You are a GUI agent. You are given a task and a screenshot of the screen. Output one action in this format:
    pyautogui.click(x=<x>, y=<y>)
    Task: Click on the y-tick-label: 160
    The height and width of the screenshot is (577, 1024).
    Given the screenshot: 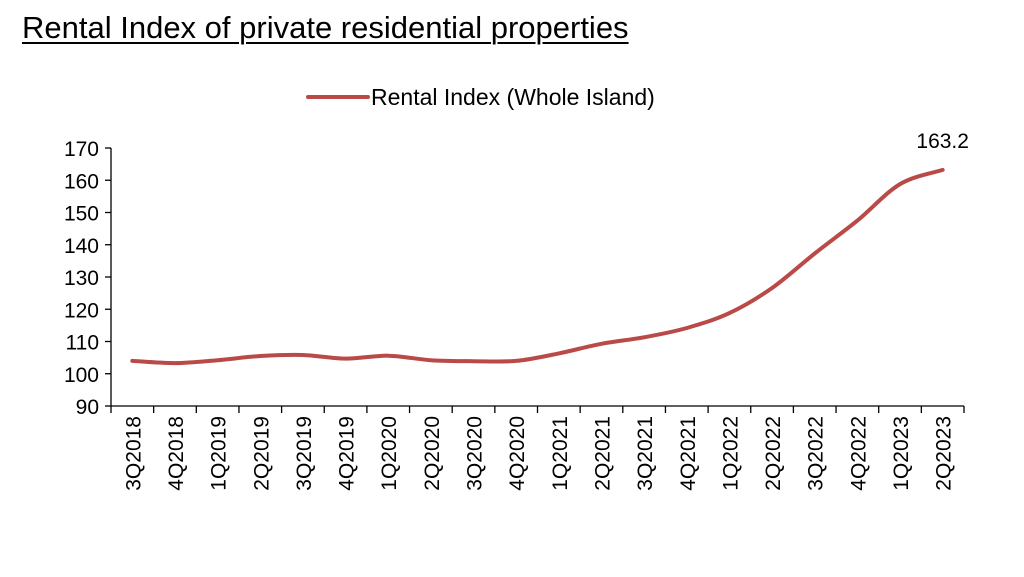 What is the action you would take?
    pyautogui.click(x=81, y=181)
    